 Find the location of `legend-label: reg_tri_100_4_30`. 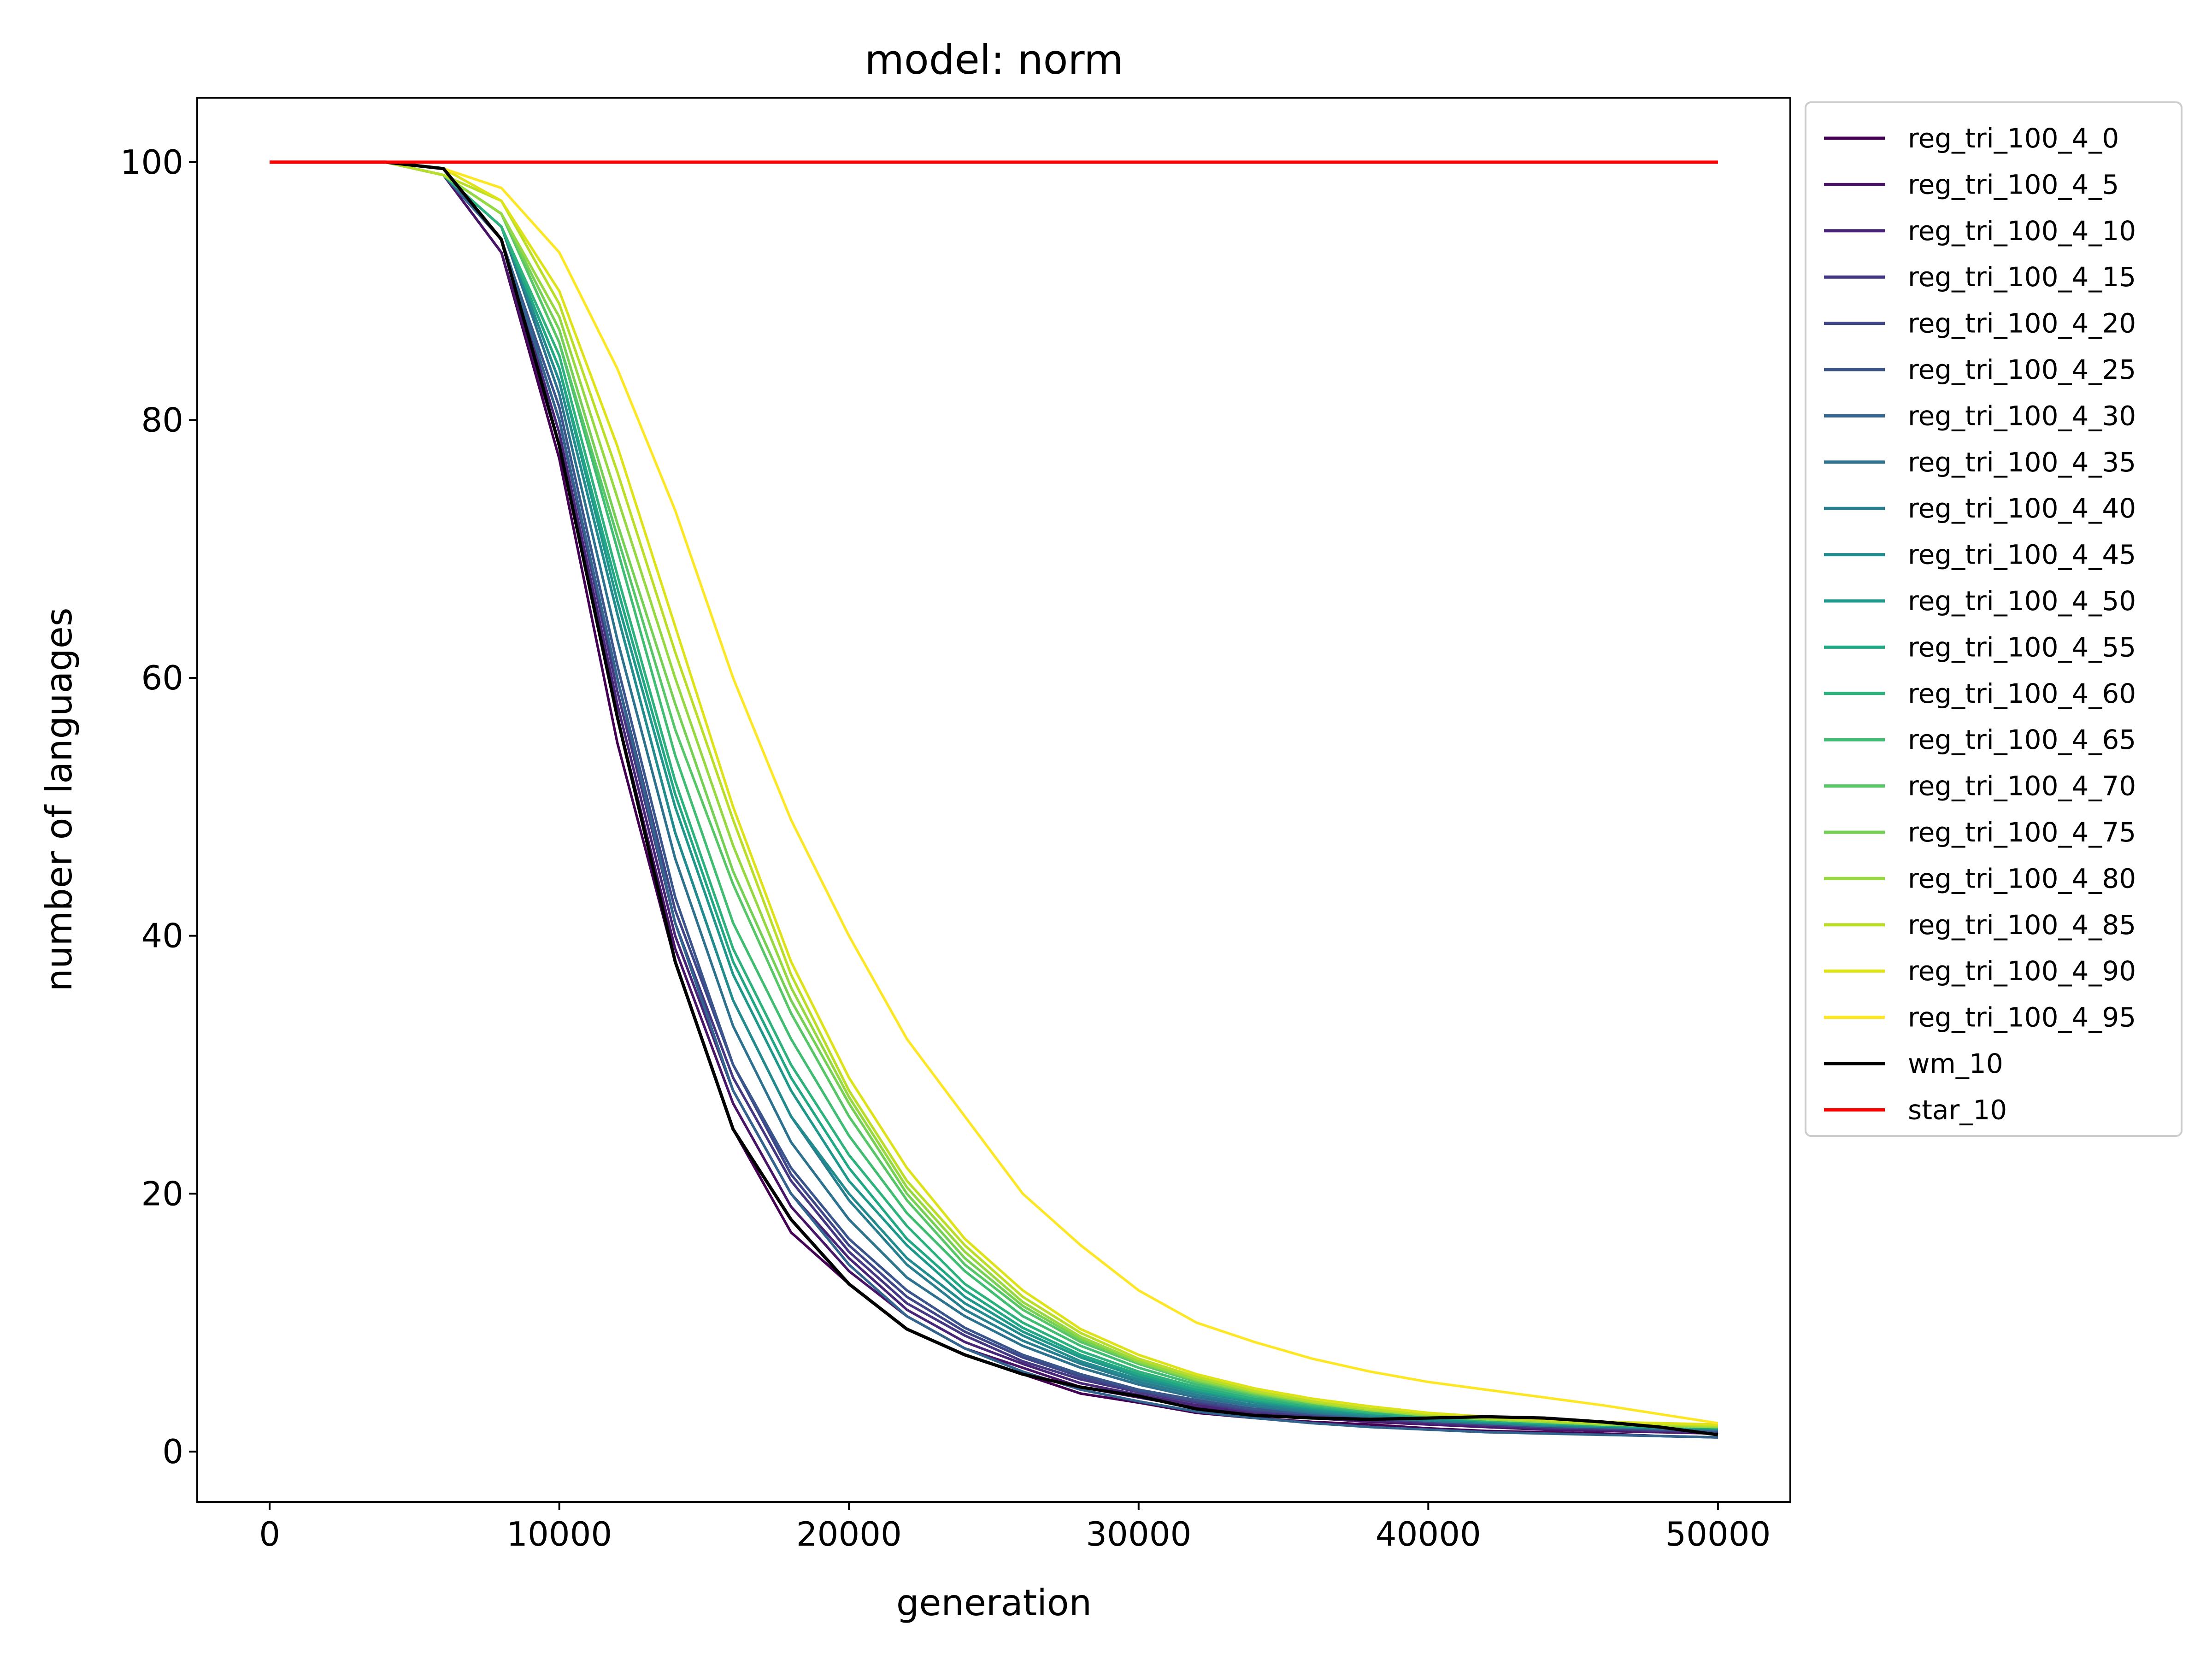

legend-label: reg_tri_100_4_30 is located at coordinates (2022, 415).